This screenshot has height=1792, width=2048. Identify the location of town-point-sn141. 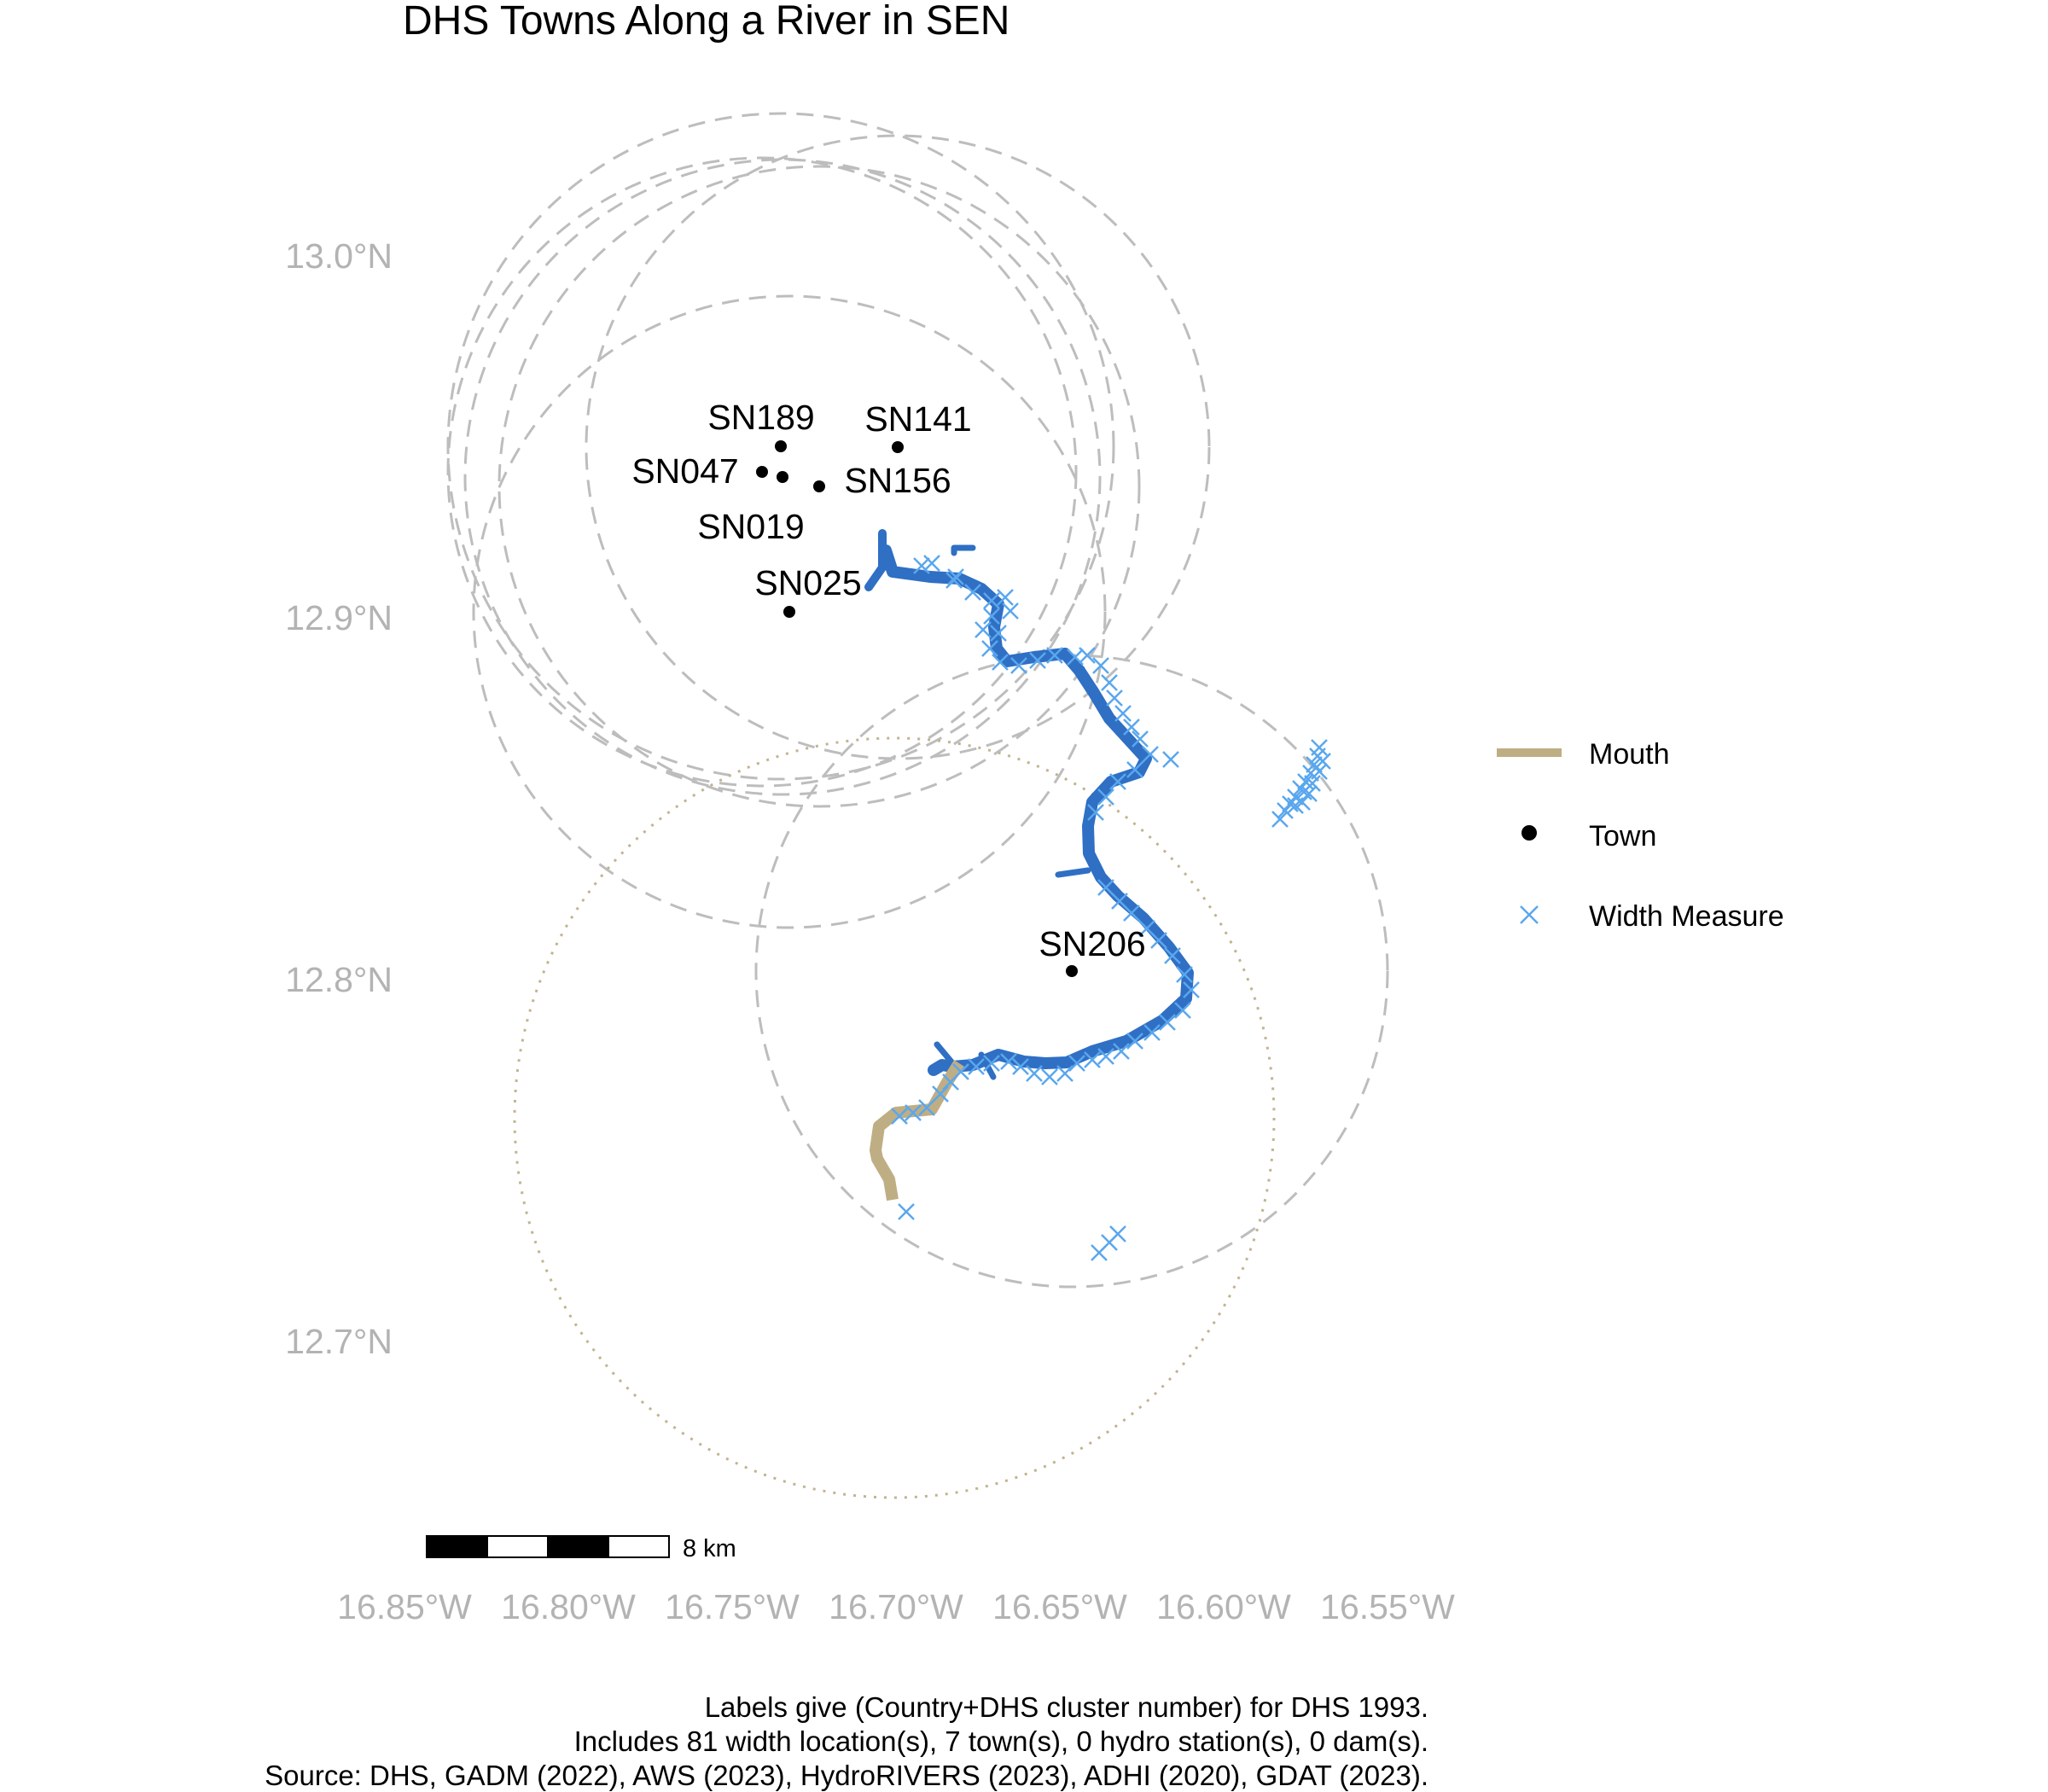
(898, 447).